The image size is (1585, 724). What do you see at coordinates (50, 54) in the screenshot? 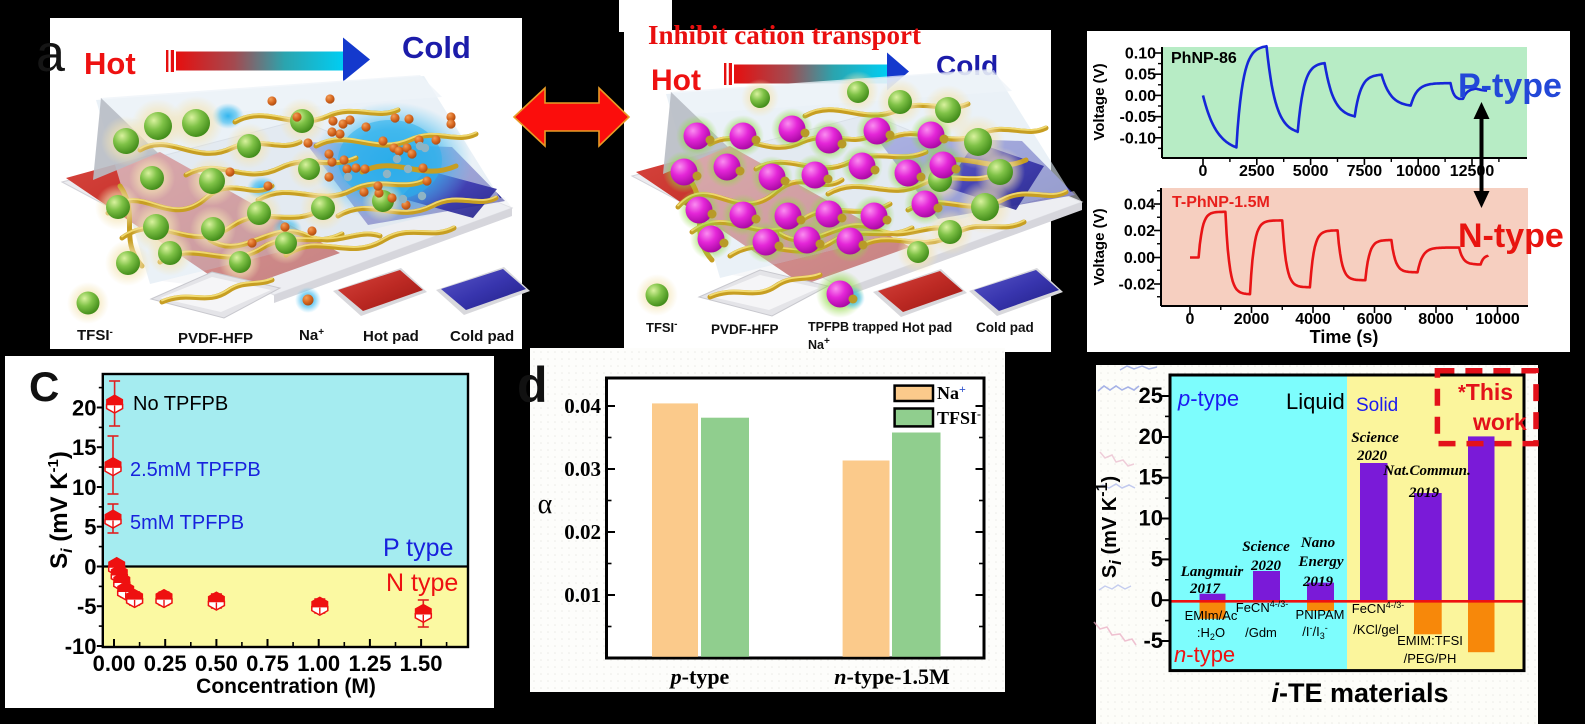
I see `svg-text: a` at bounding box center [50, 54].